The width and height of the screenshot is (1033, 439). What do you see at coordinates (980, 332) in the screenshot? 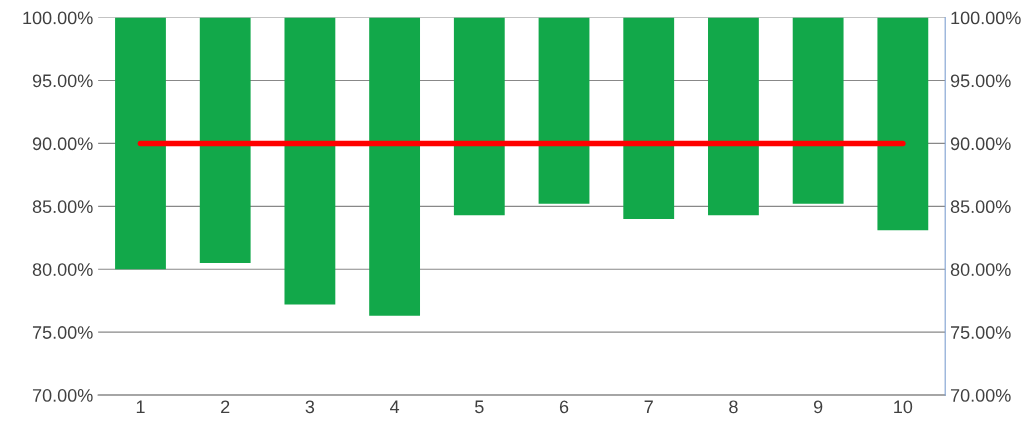
I see `y2-tick-label: 75.00%` at bounding box center [980, 332].